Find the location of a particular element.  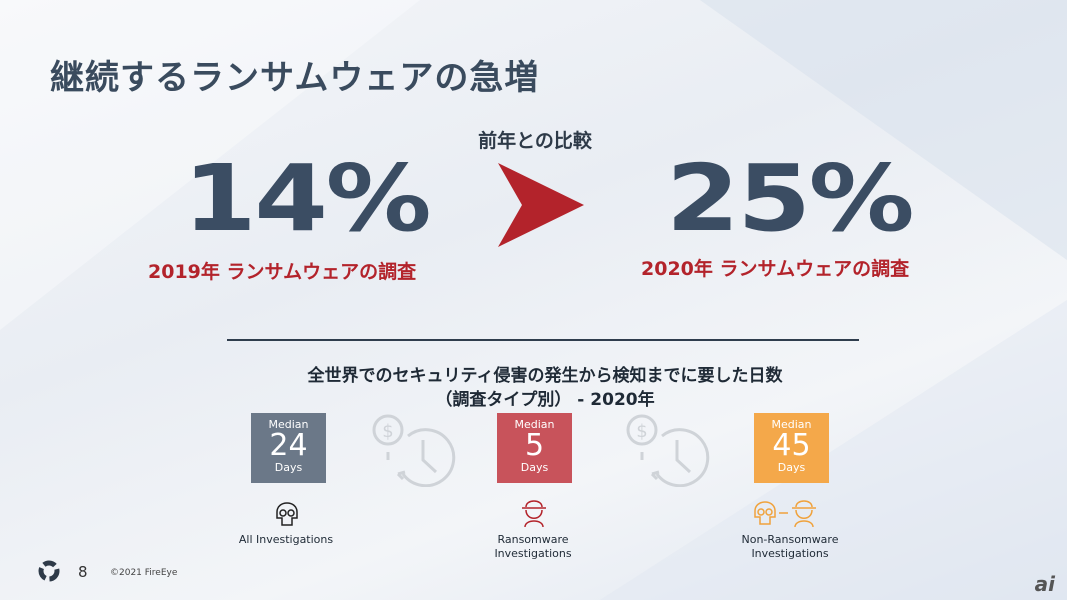

stat-2019-label: 2019年 ランサムウェアの調査 is located at coordinates (282, 272).